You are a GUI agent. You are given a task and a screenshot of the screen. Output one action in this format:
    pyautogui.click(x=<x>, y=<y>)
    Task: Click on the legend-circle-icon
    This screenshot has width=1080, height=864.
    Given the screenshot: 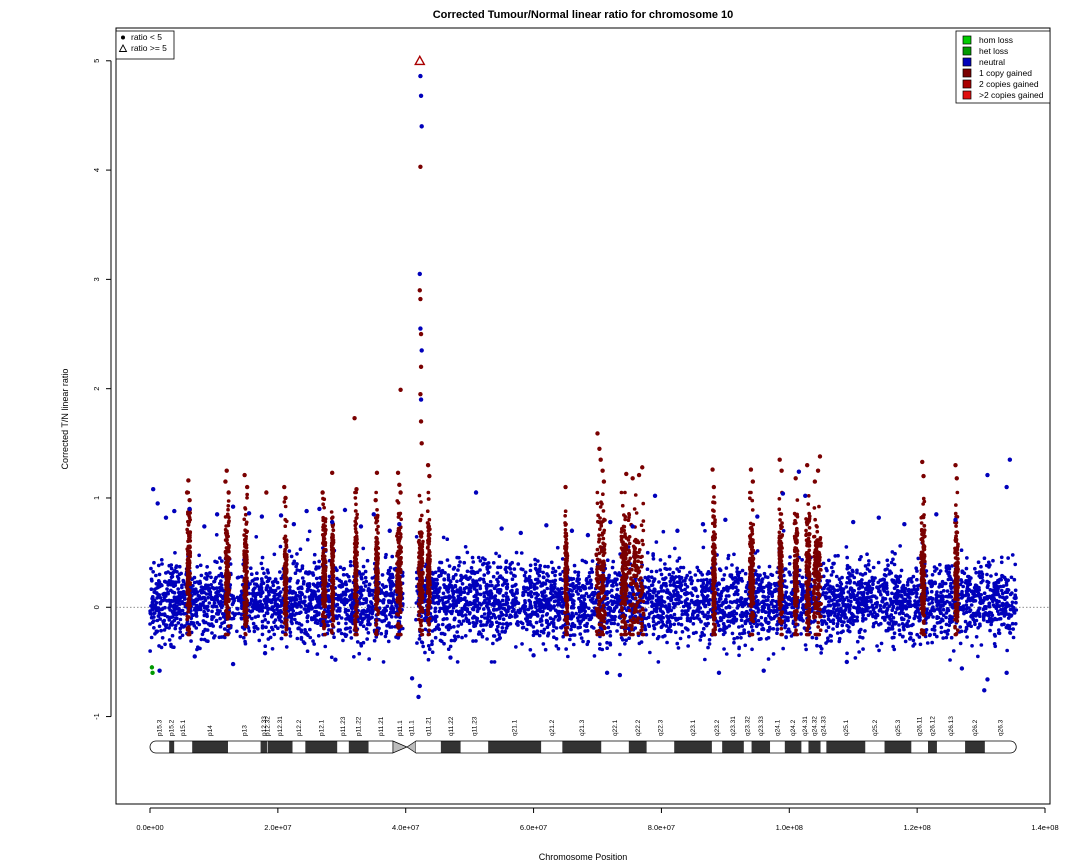 What is the action you would take?
    pyautogui.click(x=123, y=37)
    